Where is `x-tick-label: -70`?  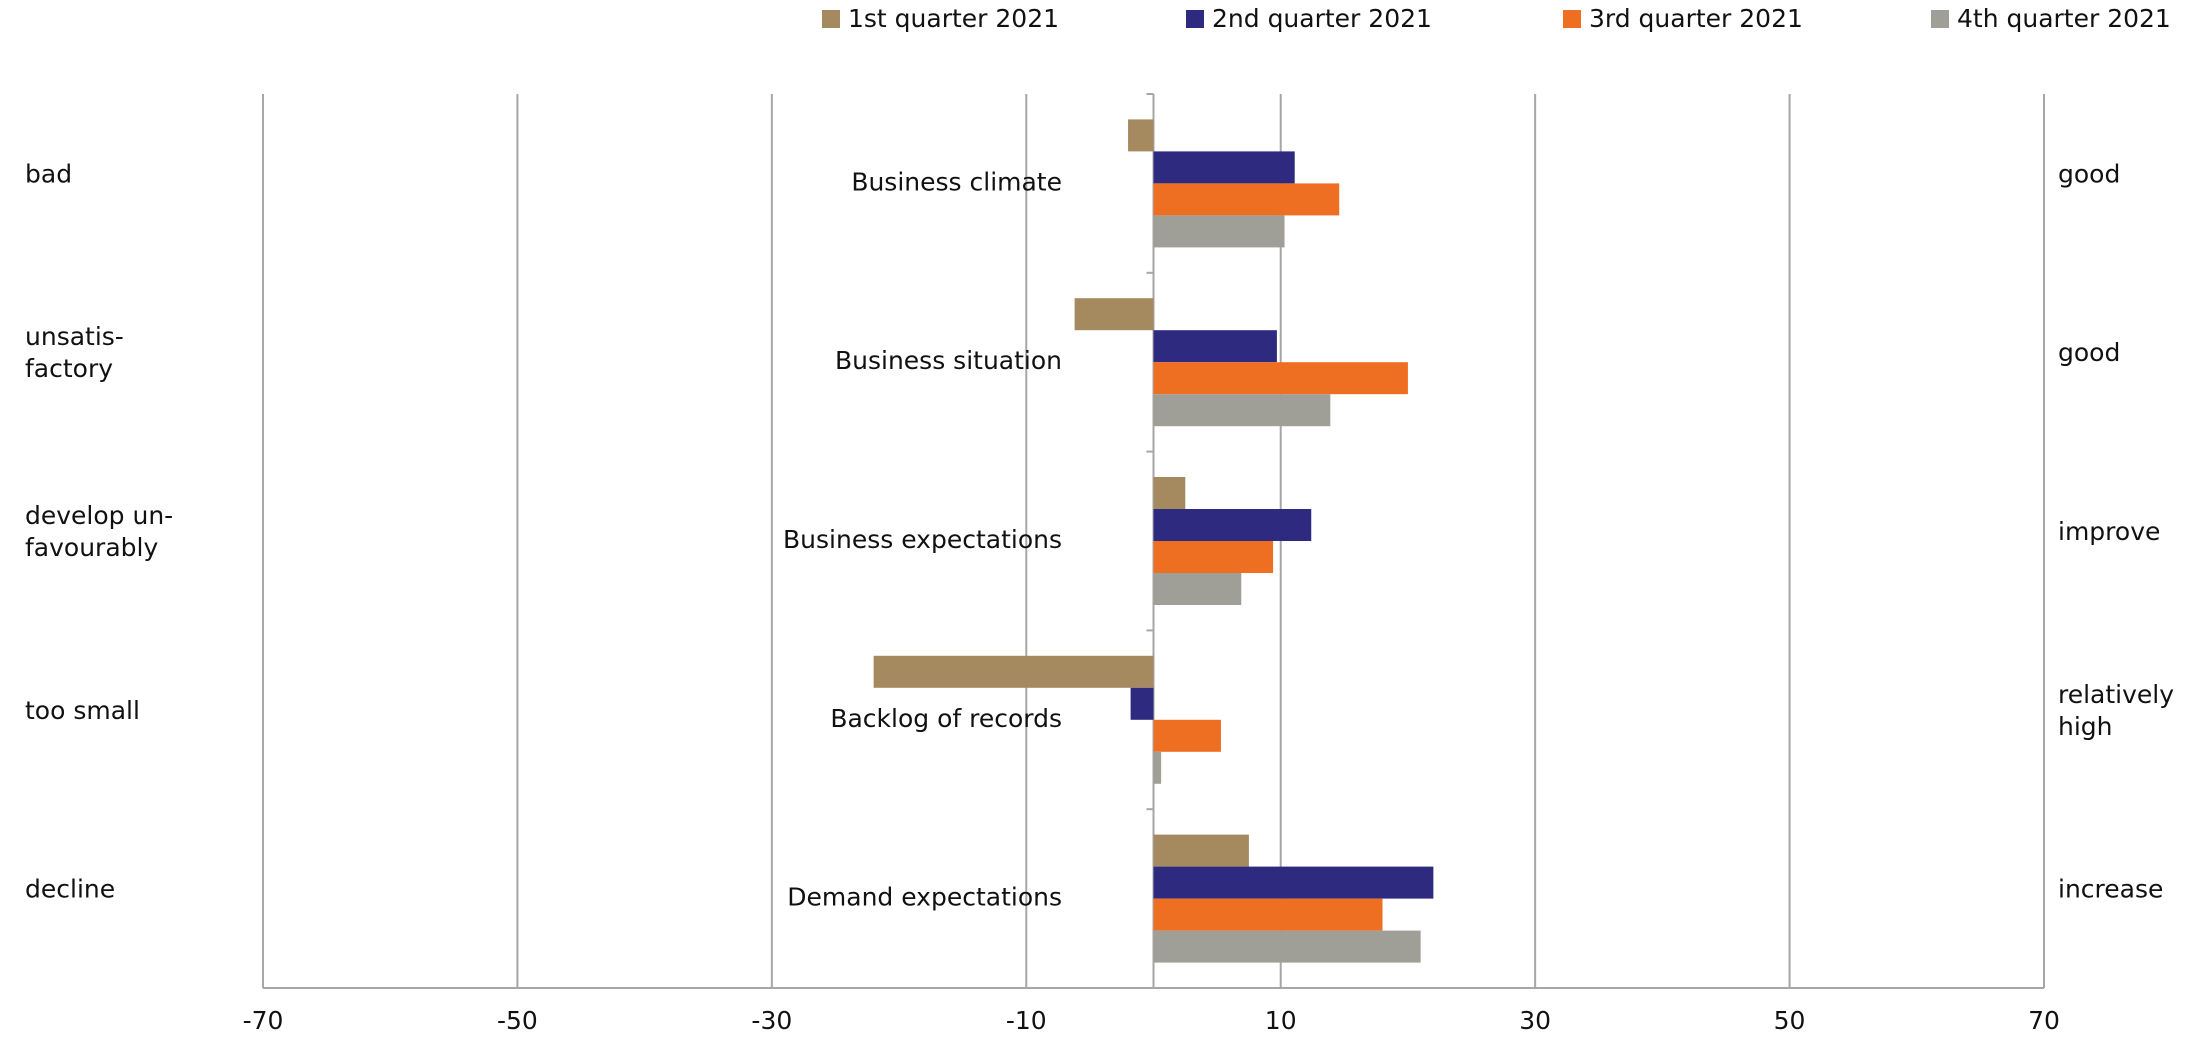
x-tick-label: -70 is located at coordinates (263, 1020).